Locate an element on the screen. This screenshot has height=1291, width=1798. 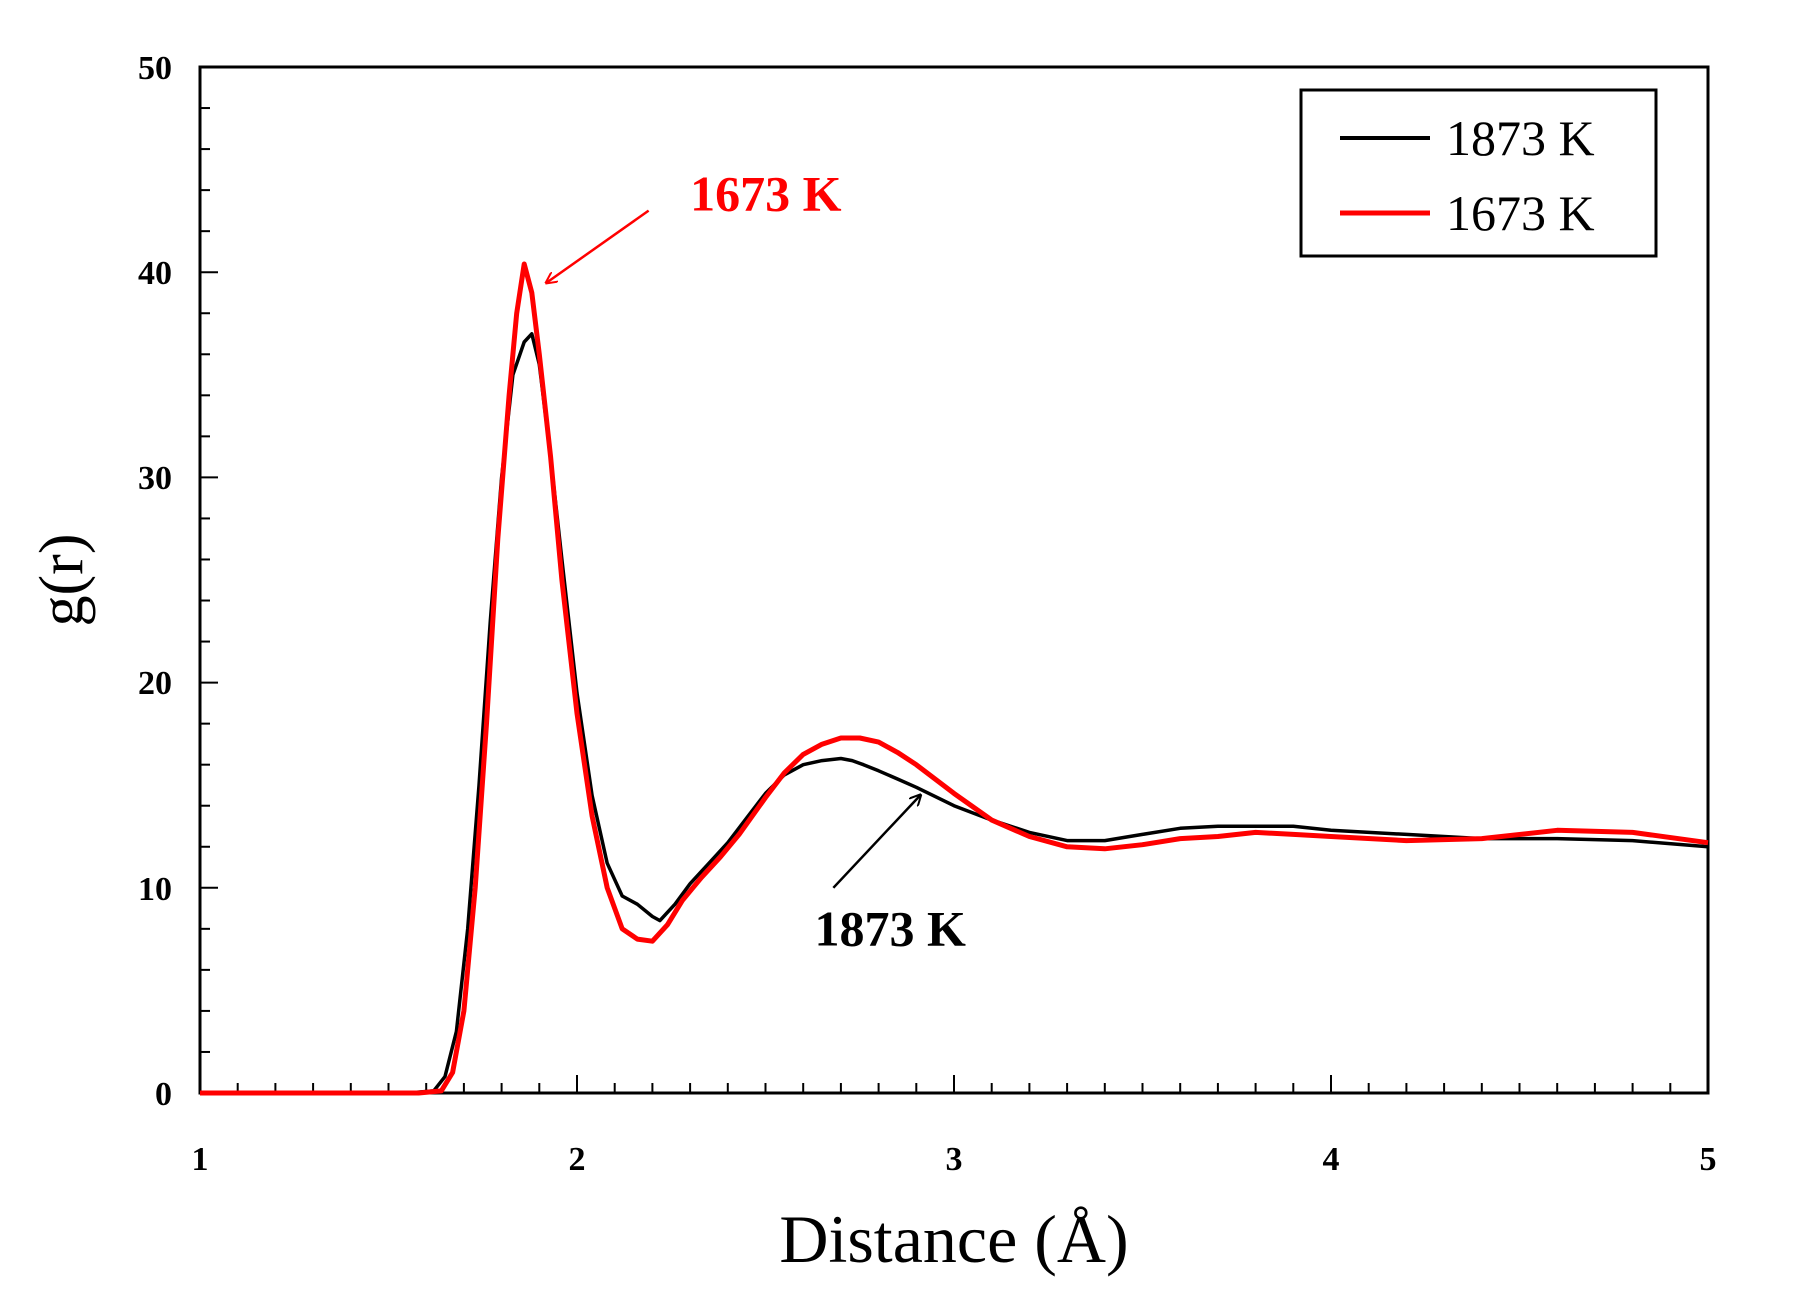
x-tick-label: 3 is located at coordinates (954, 1159).